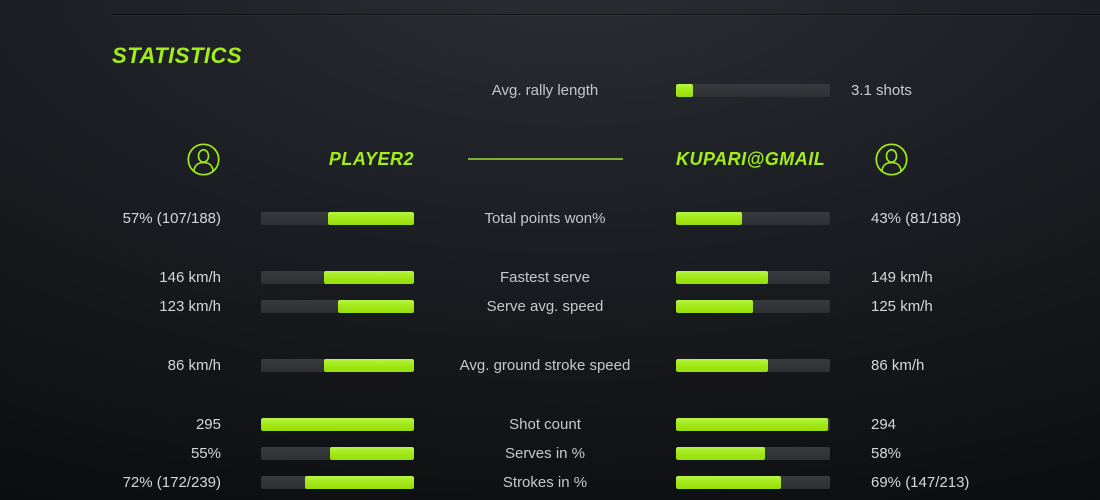 This screenshot has width=1100, height=500. I want to click on player-left-avatar-icon, so click(110, 159).